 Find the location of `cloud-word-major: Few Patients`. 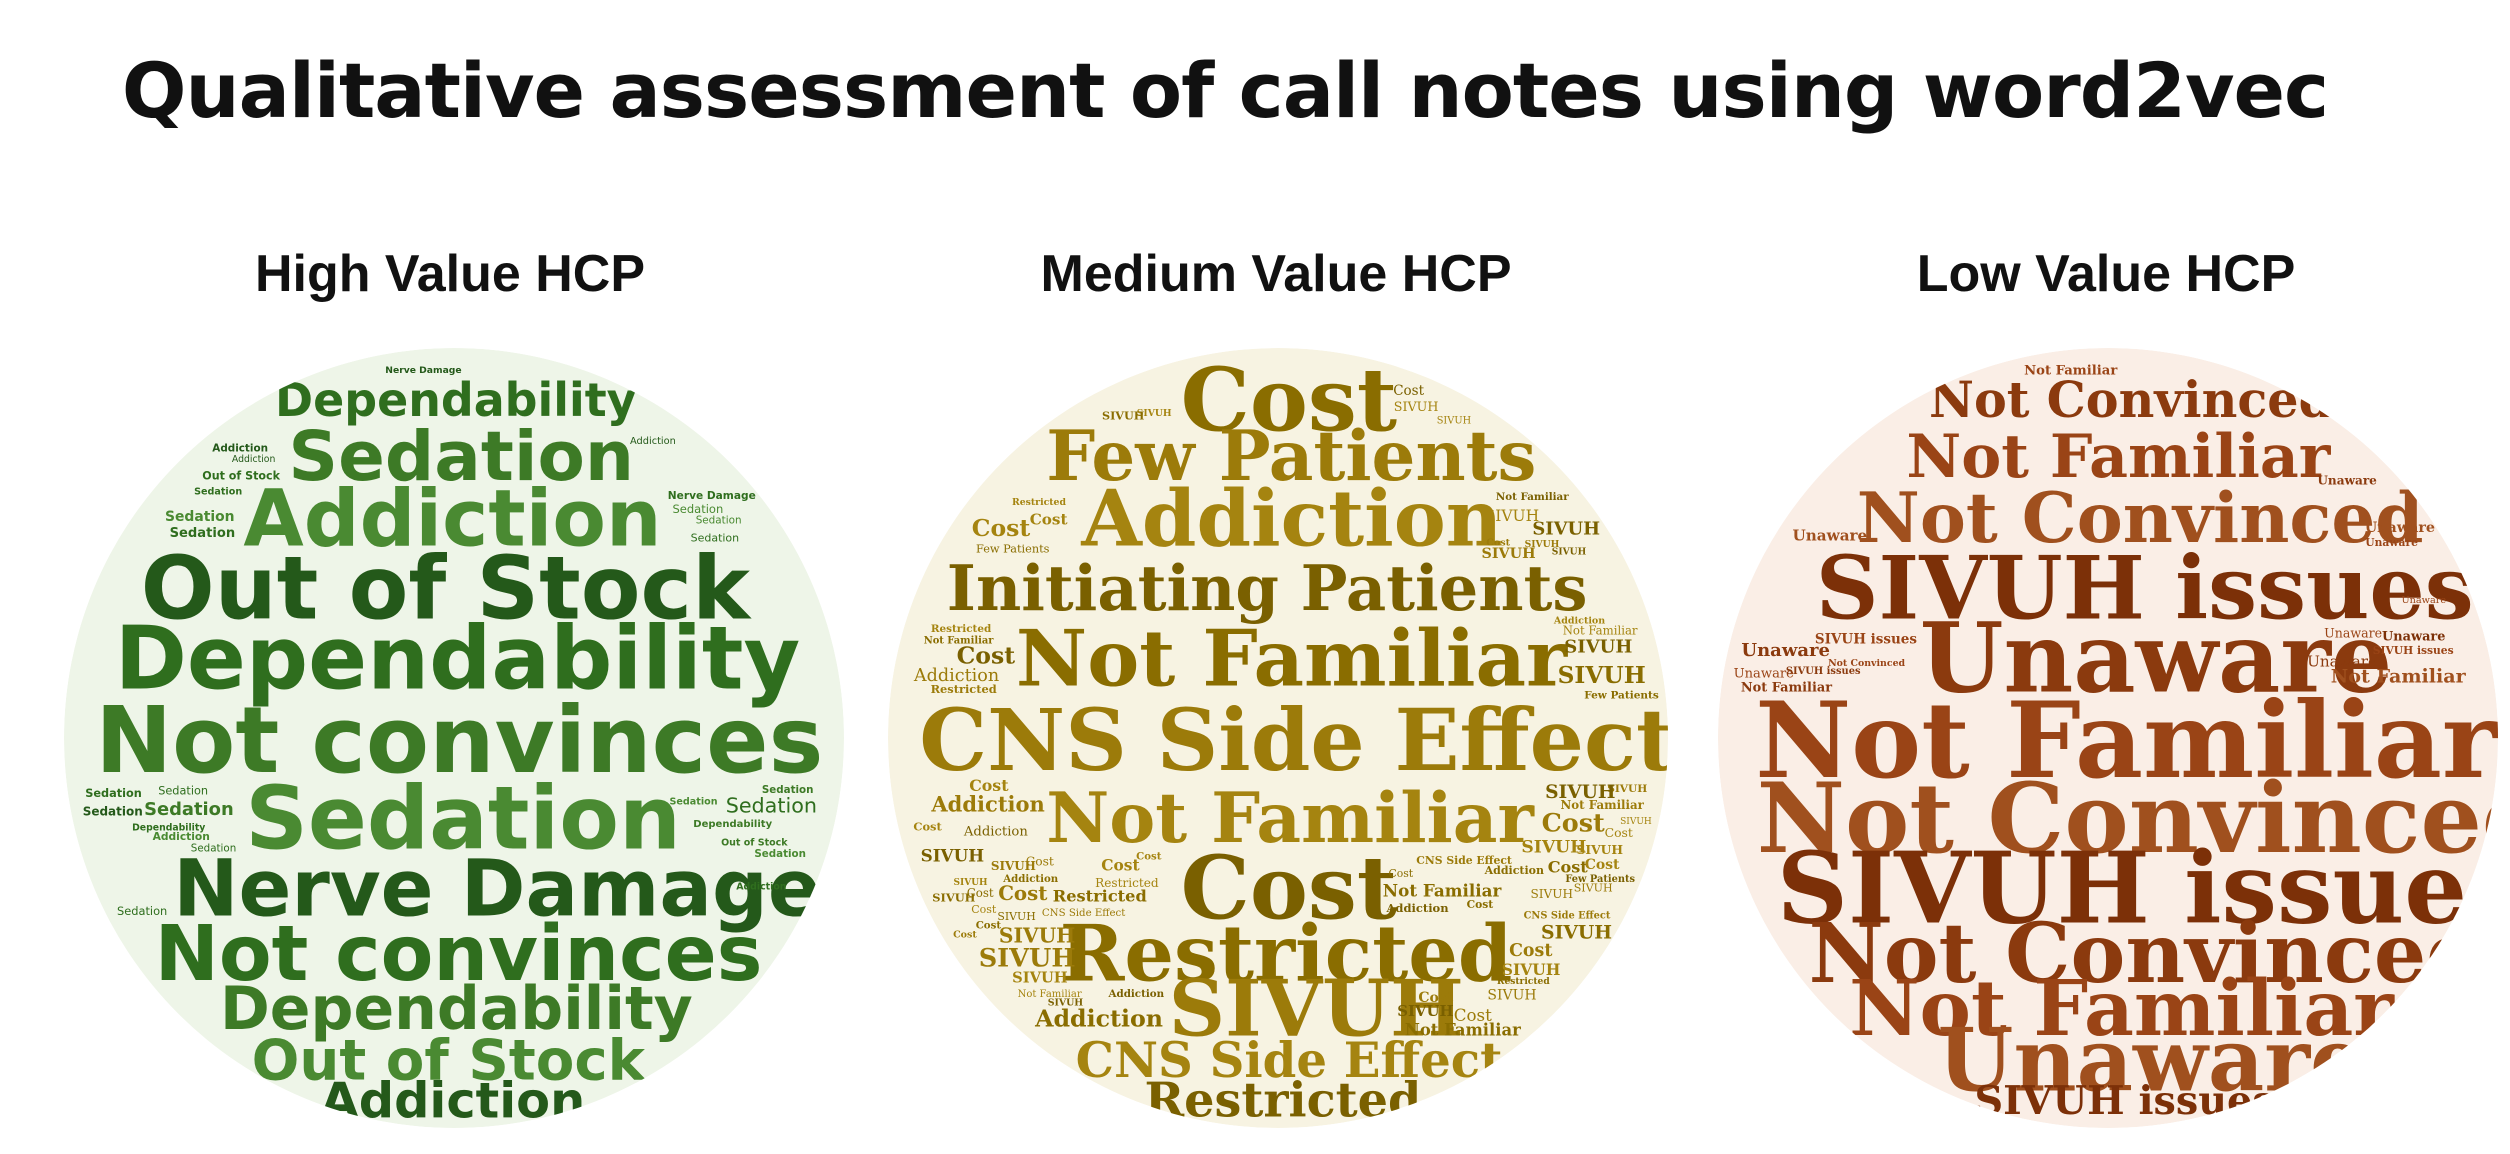

cloud-word-major: Few Patients is located at coordinates (1291, 456).